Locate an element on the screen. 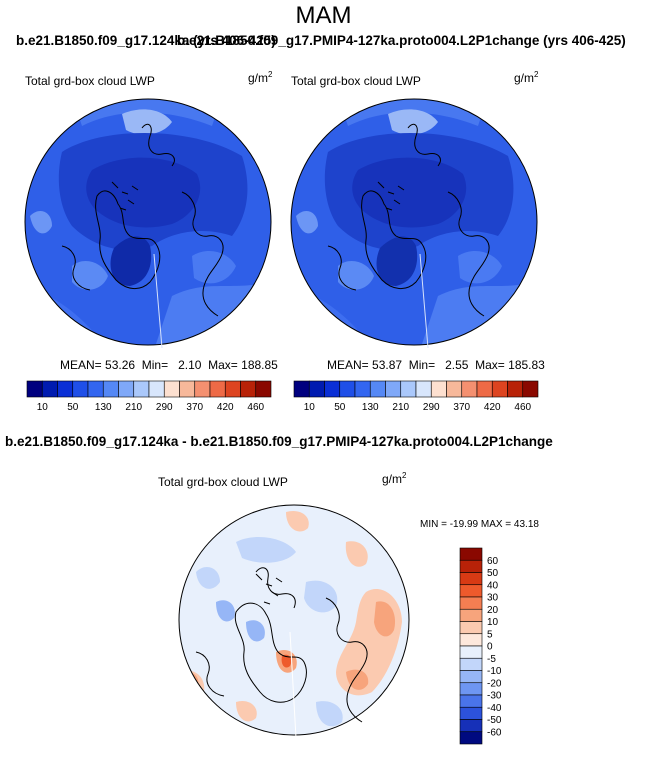 The width and height of the screenshot is (647, 757). left-run-title: b.e21.B1850.f09_g17.124ka (yrs 406-425) is located at coordinates (146, 40).